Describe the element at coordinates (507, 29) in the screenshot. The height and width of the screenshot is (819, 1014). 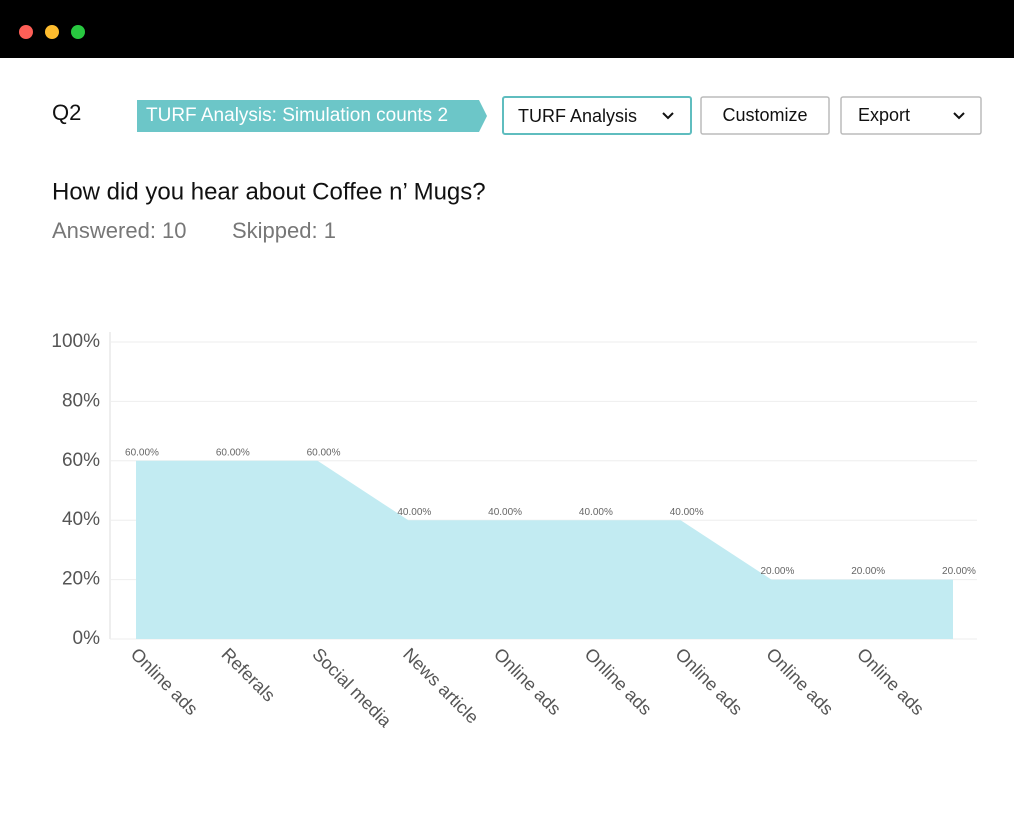
I see `title-bar` at that location.